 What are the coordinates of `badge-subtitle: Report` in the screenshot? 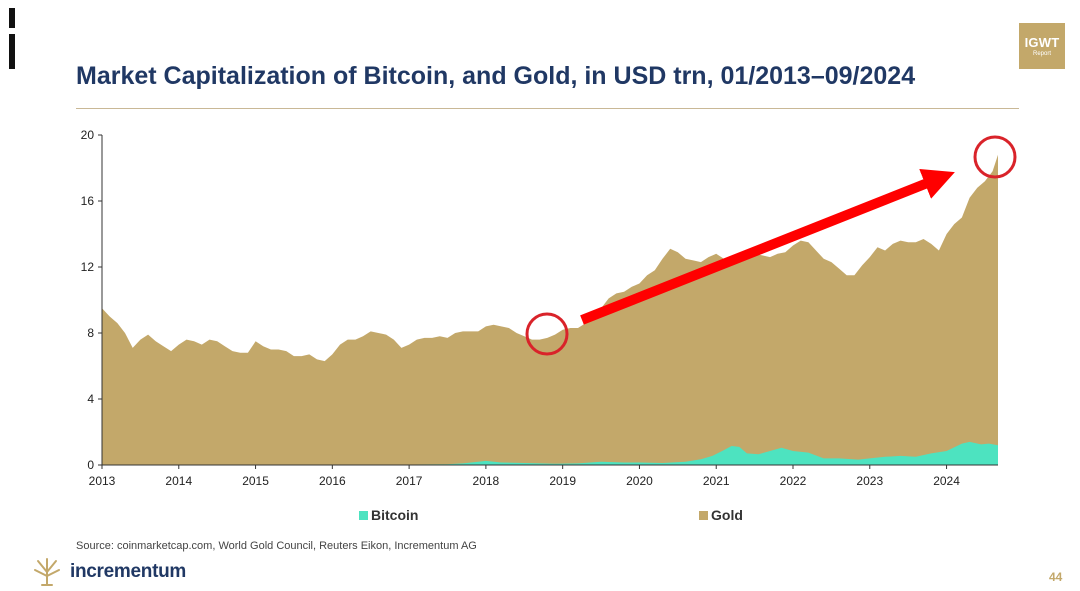 It's located at (1041, 54).